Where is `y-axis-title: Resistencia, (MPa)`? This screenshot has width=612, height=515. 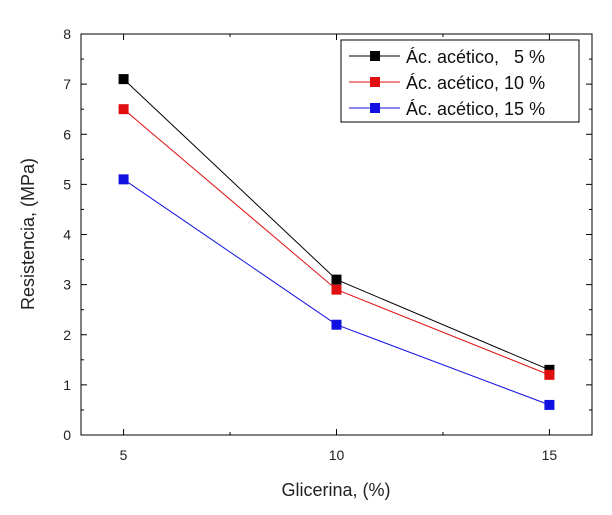 y-axis-title: Resistencia, (MPa) is located at coordinates (28, 234).